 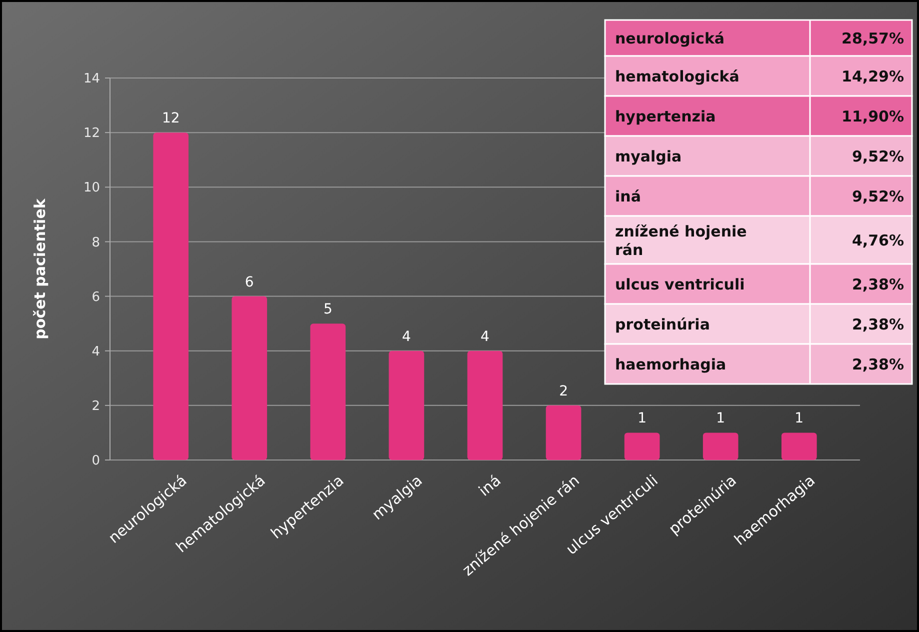 I want to click on y-tick-label: 2, so click(x=96, y=406).